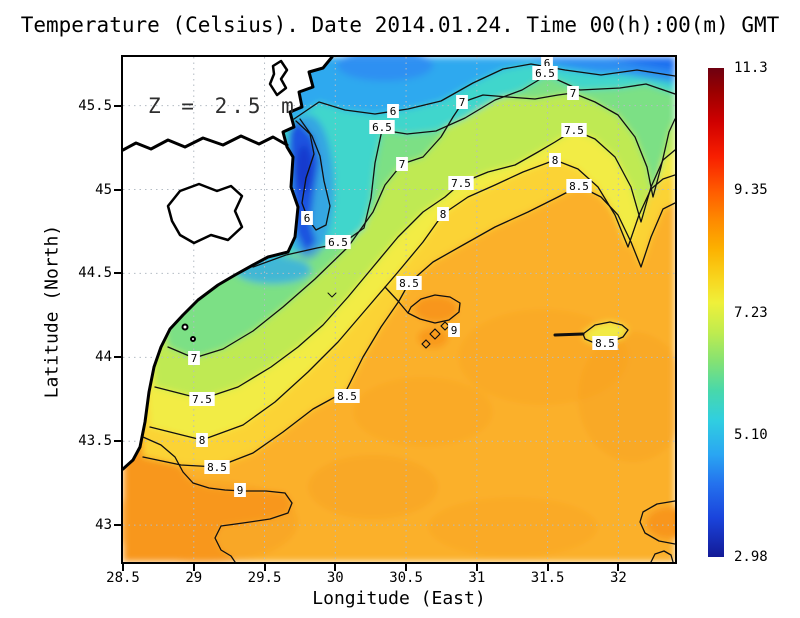 The image size is (800, 618). Describe the element at coordinates (52, 311) in the screenshot. I see `y-axis-label: Latitude (North)` at that location.